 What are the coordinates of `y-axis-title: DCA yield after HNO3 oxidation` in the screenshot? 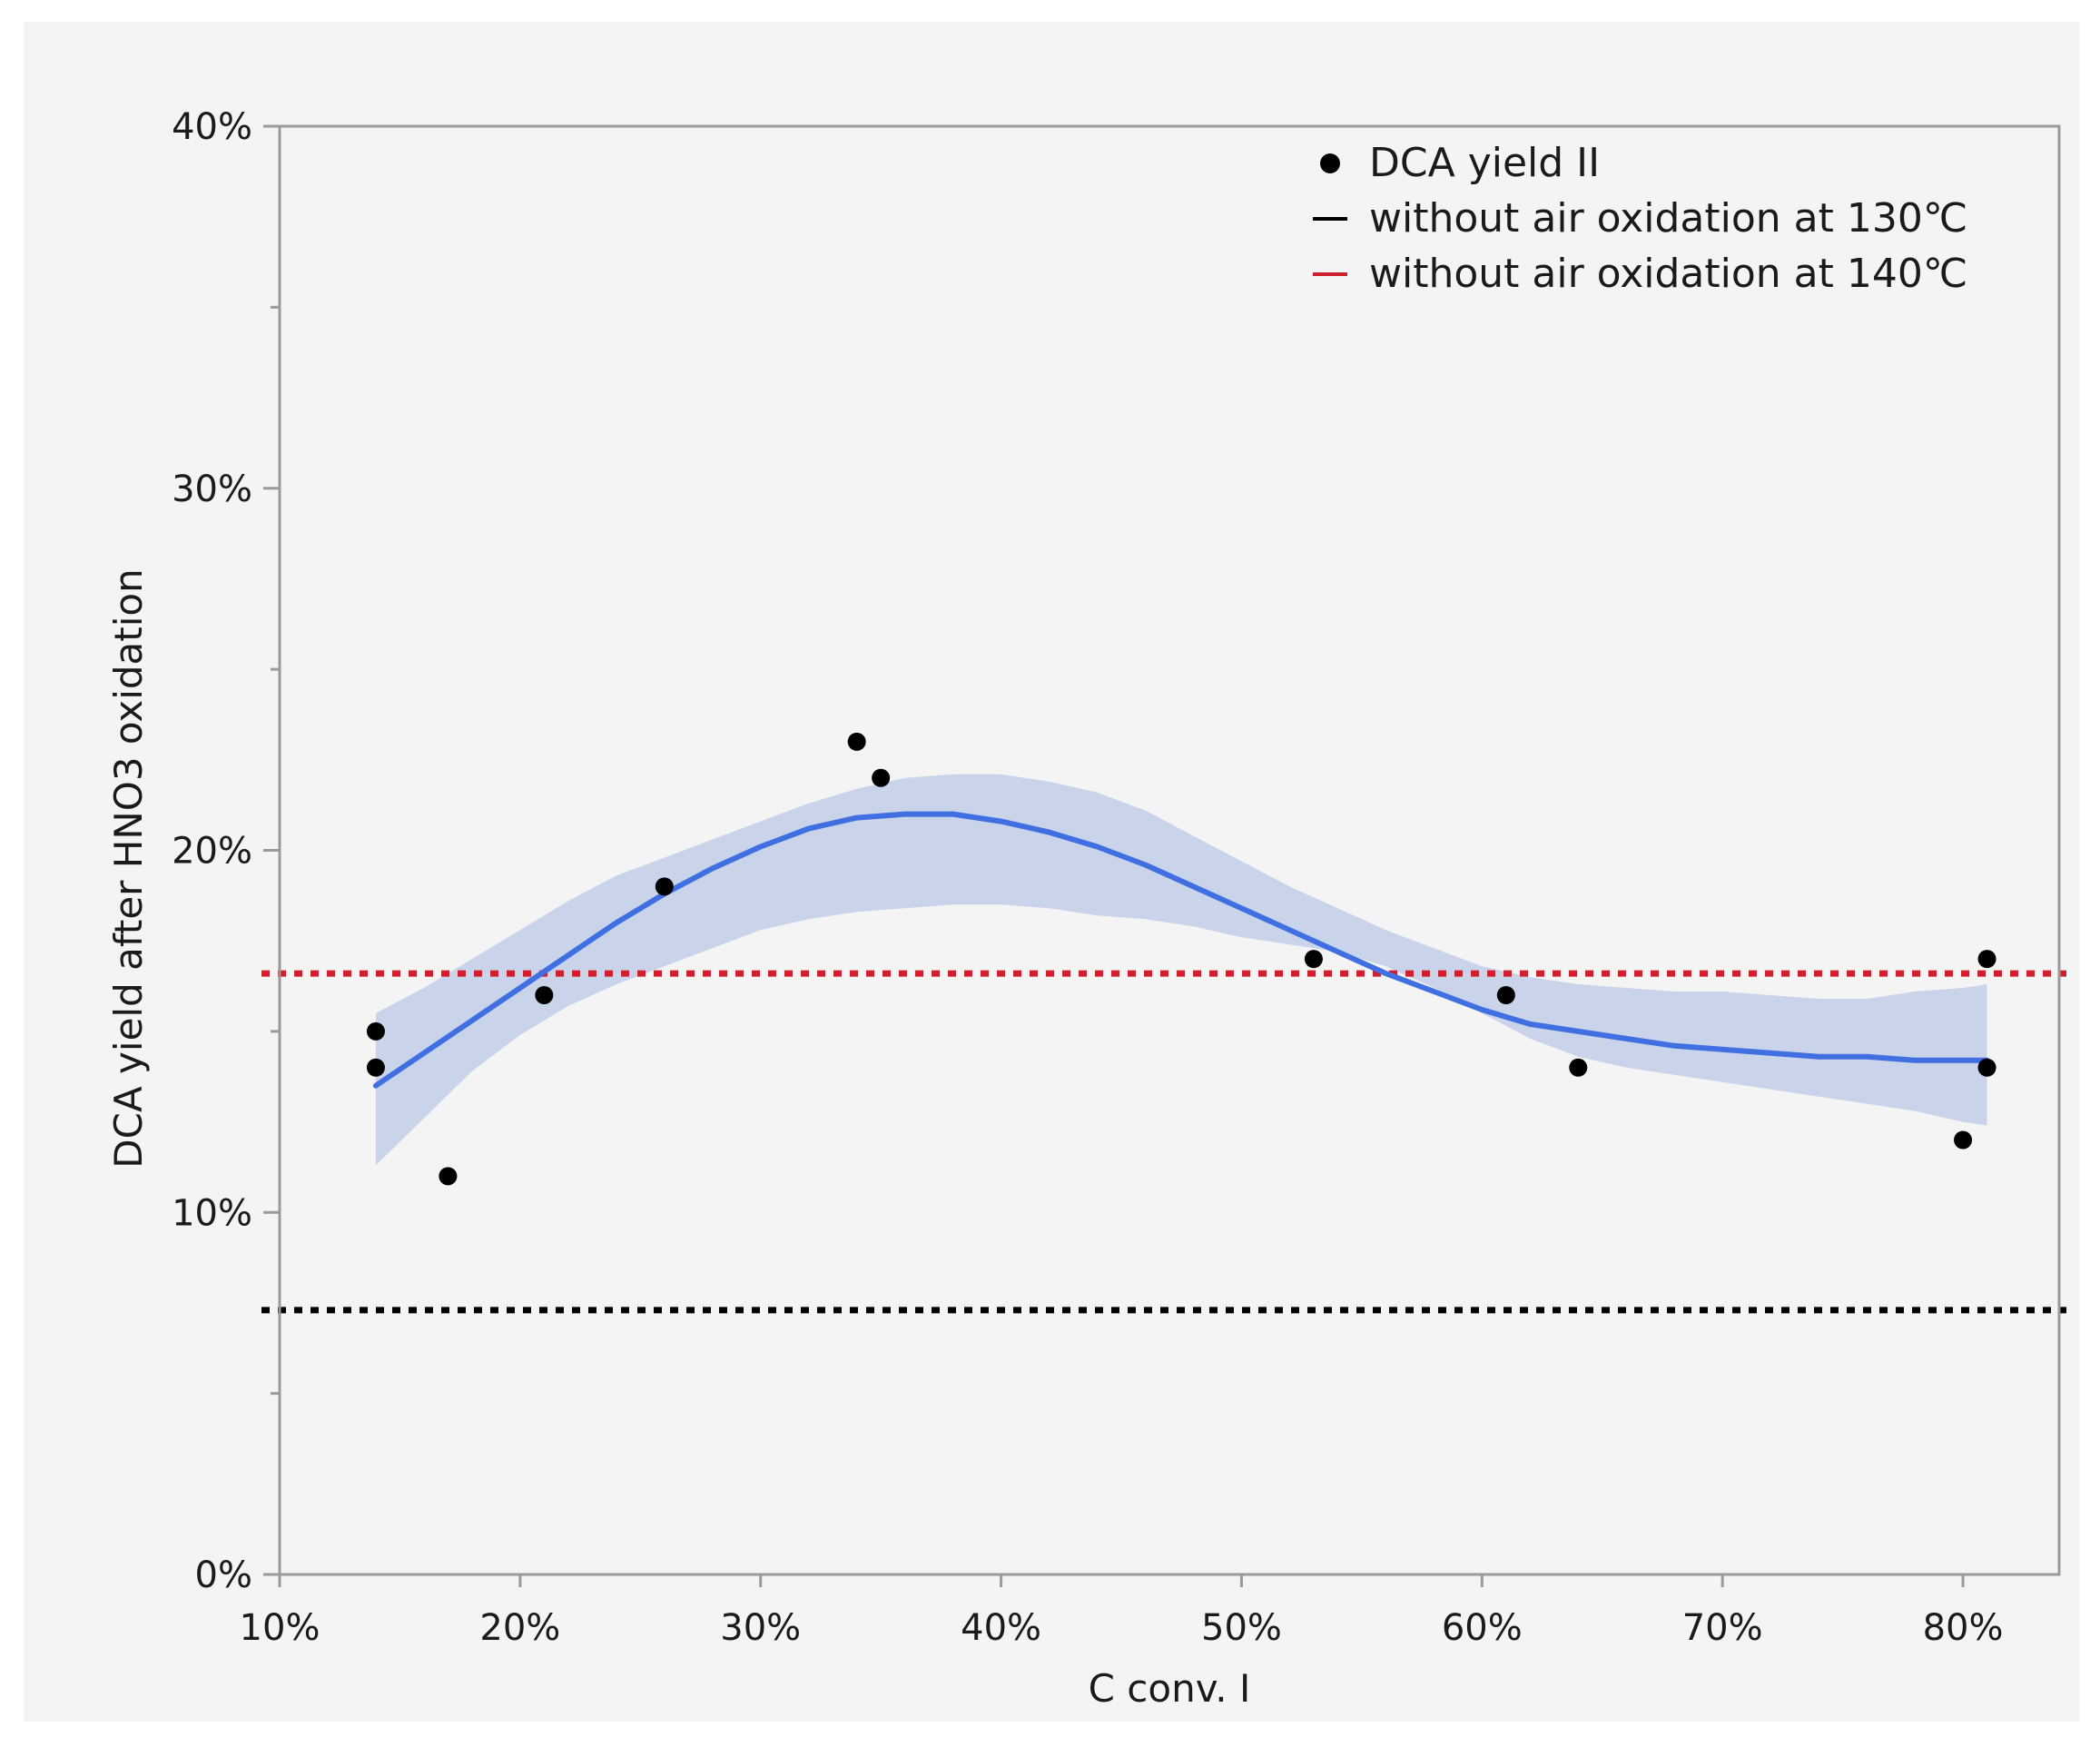 It's located at (128, 868).